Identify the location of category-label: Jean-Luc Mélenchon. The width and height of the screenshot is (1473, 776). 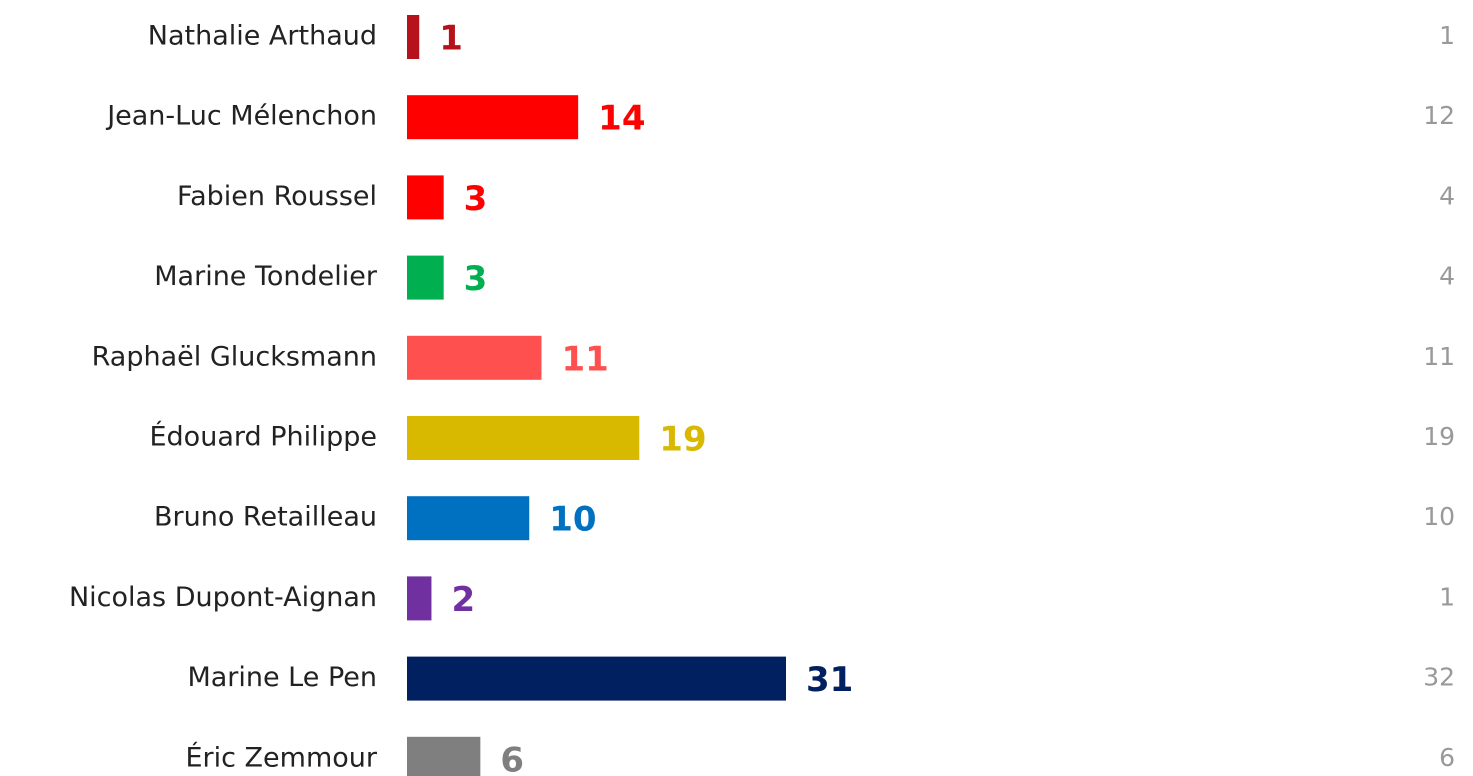
(241, 116).